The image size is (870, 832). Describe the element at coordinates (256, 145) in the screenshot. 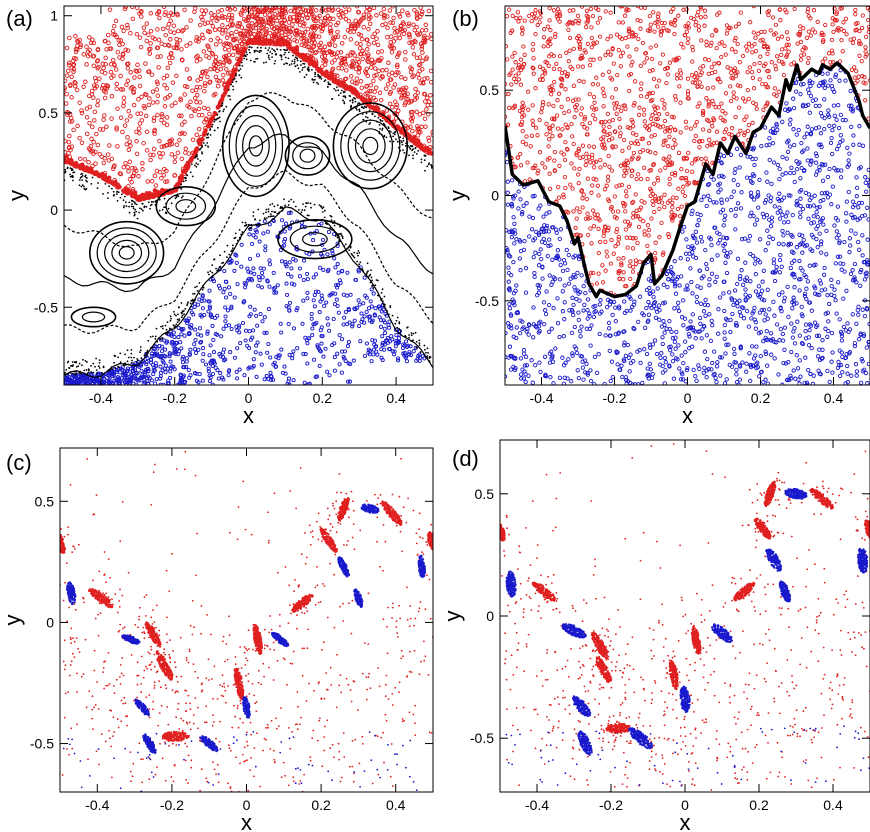

I see `island-ring` at that location.